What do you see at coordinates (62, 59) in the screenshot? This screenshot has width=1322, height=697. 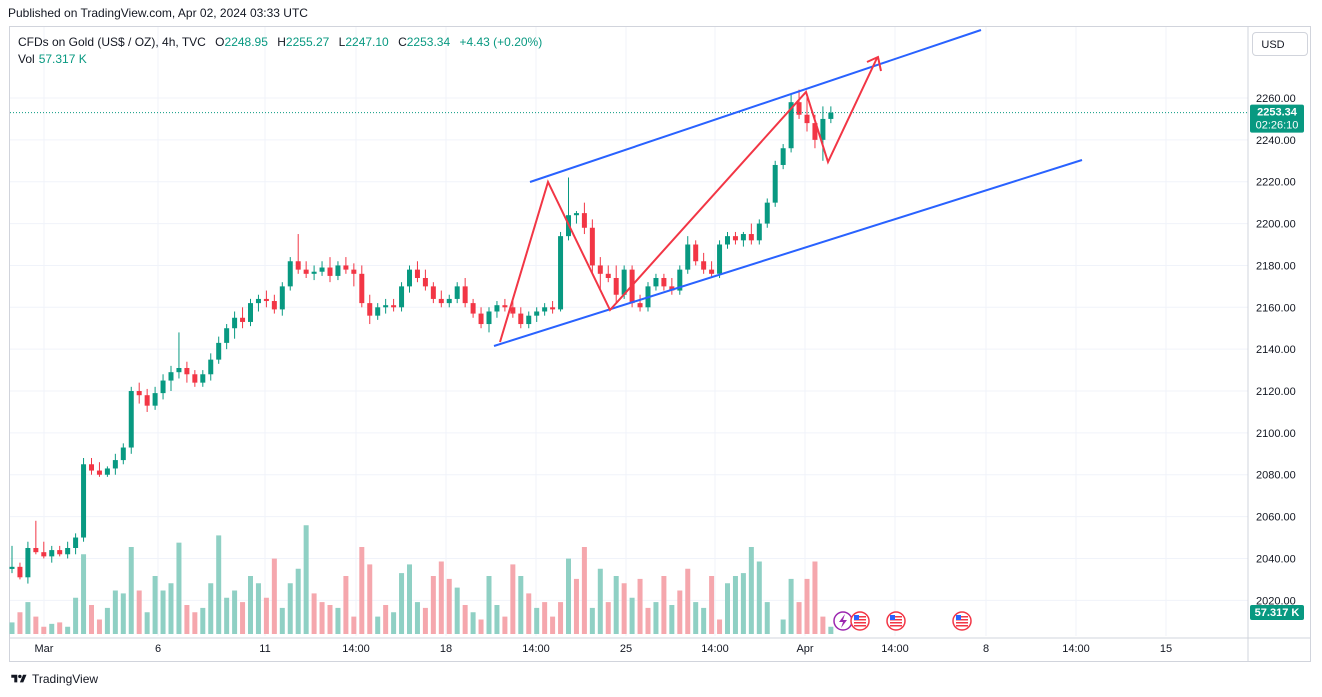 I see `vol-value: 57.317 K` at bounding box center [62, 59].